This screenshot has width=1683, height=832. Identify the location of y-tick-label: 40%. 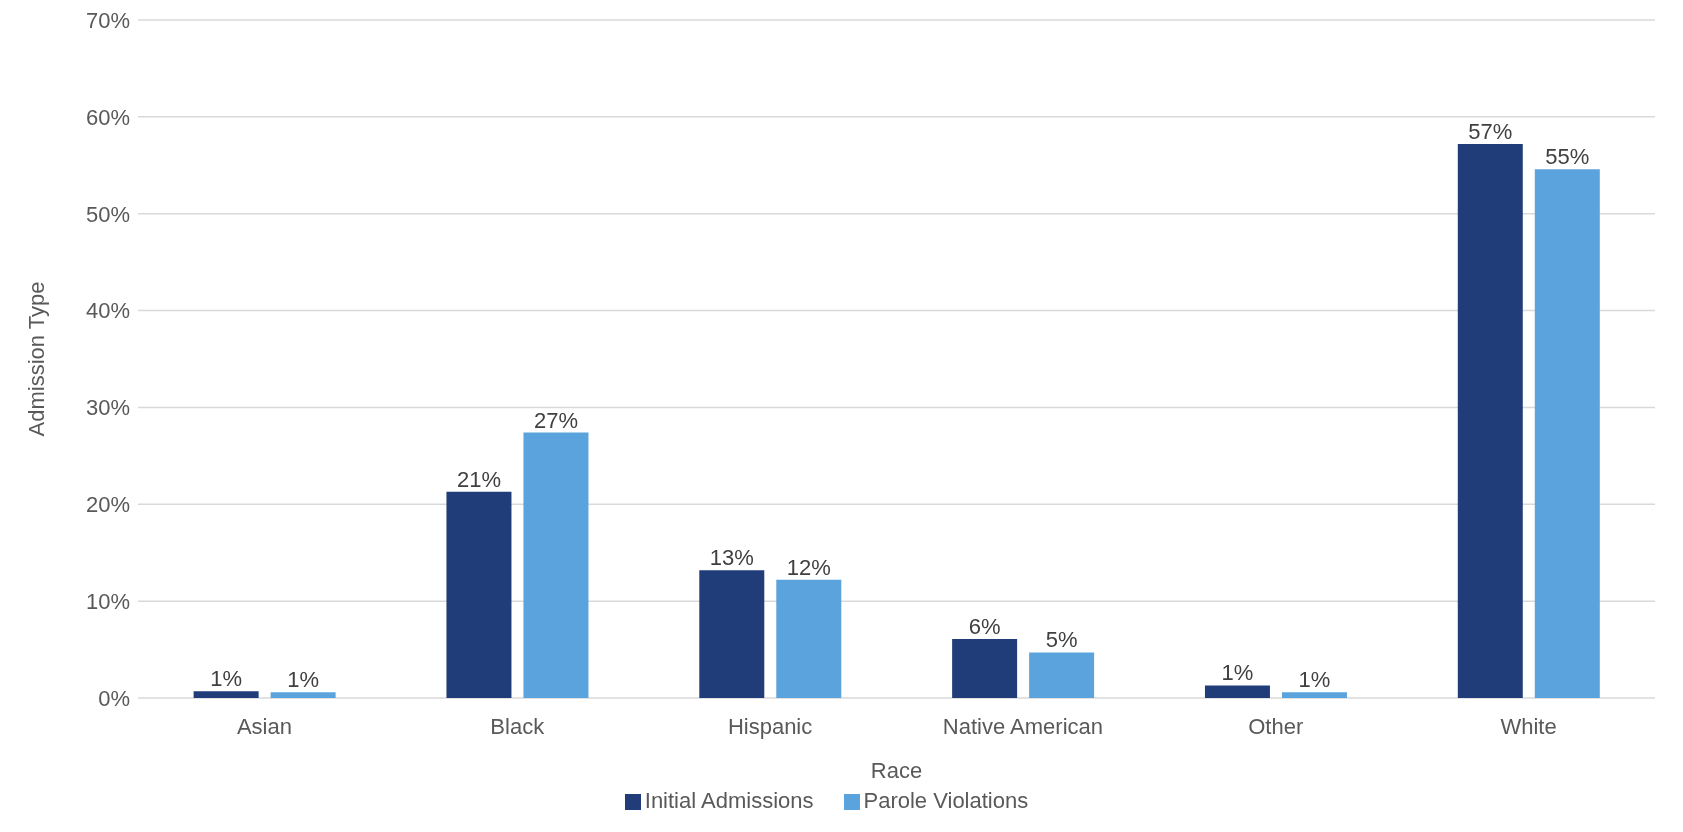
(107, 311).